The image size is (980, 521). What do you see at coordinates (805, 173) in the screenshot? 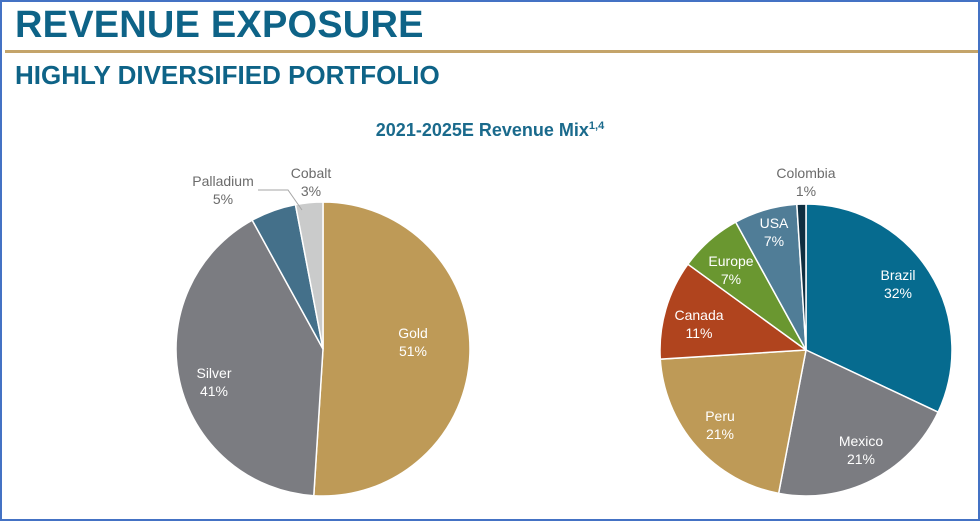
I see `country-label-colombia: Colombia` at bounding box center [805, 173].